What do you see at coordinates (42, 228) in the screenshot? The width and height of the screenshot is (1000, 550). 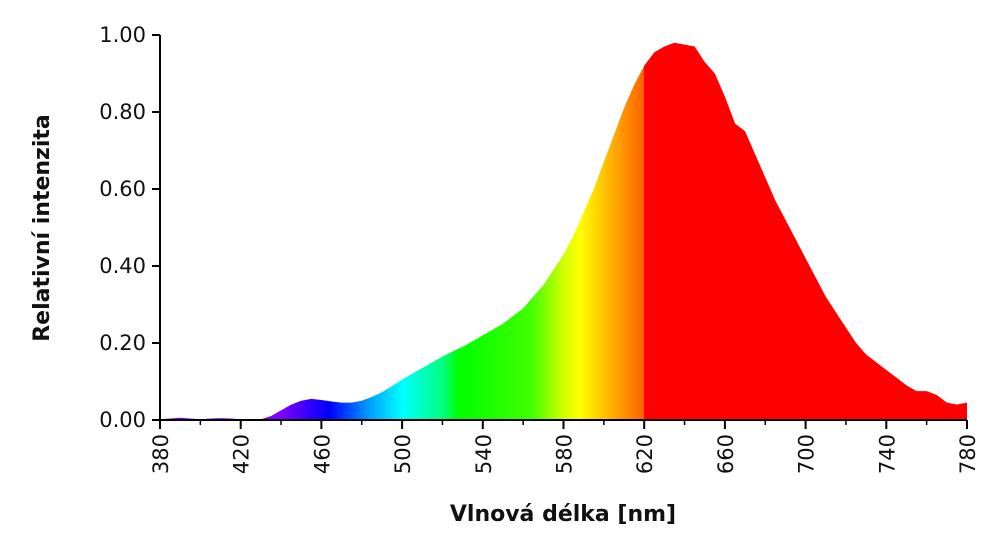 I see `y-axis-title: Relativní intenzita` at bounding box center [42, 228].